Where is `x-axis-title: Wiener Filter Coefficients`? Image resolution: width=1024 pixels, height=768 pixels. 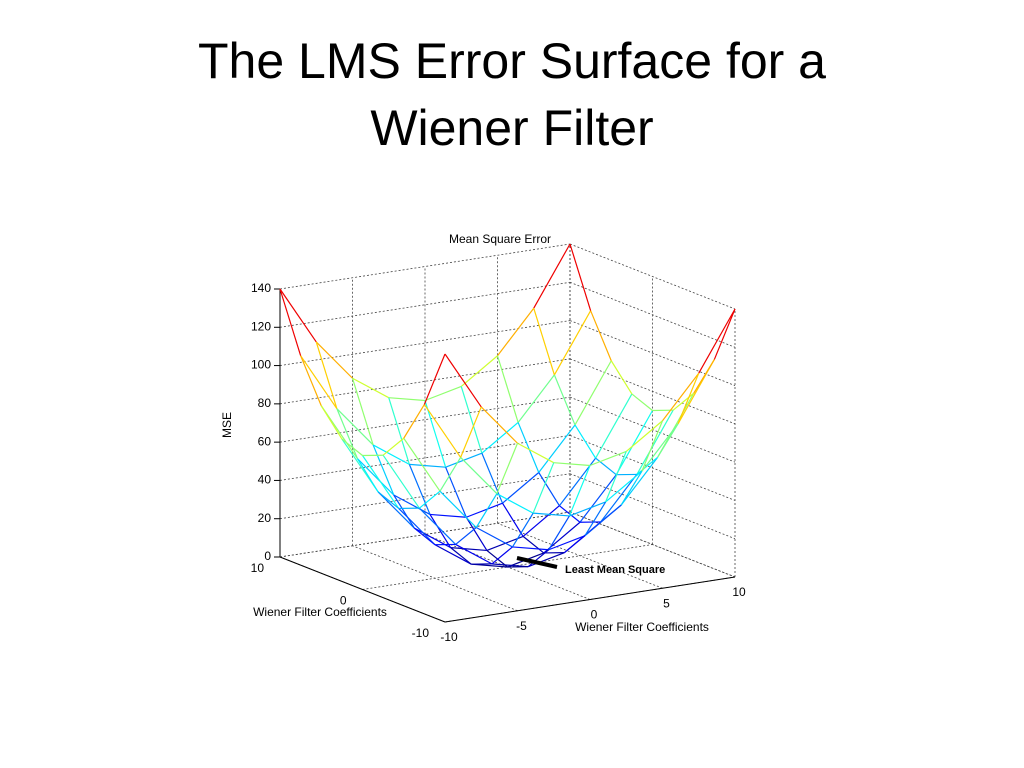
x-axis-title: Wiener Filter Coefficients is located at coordinates (642, 627).